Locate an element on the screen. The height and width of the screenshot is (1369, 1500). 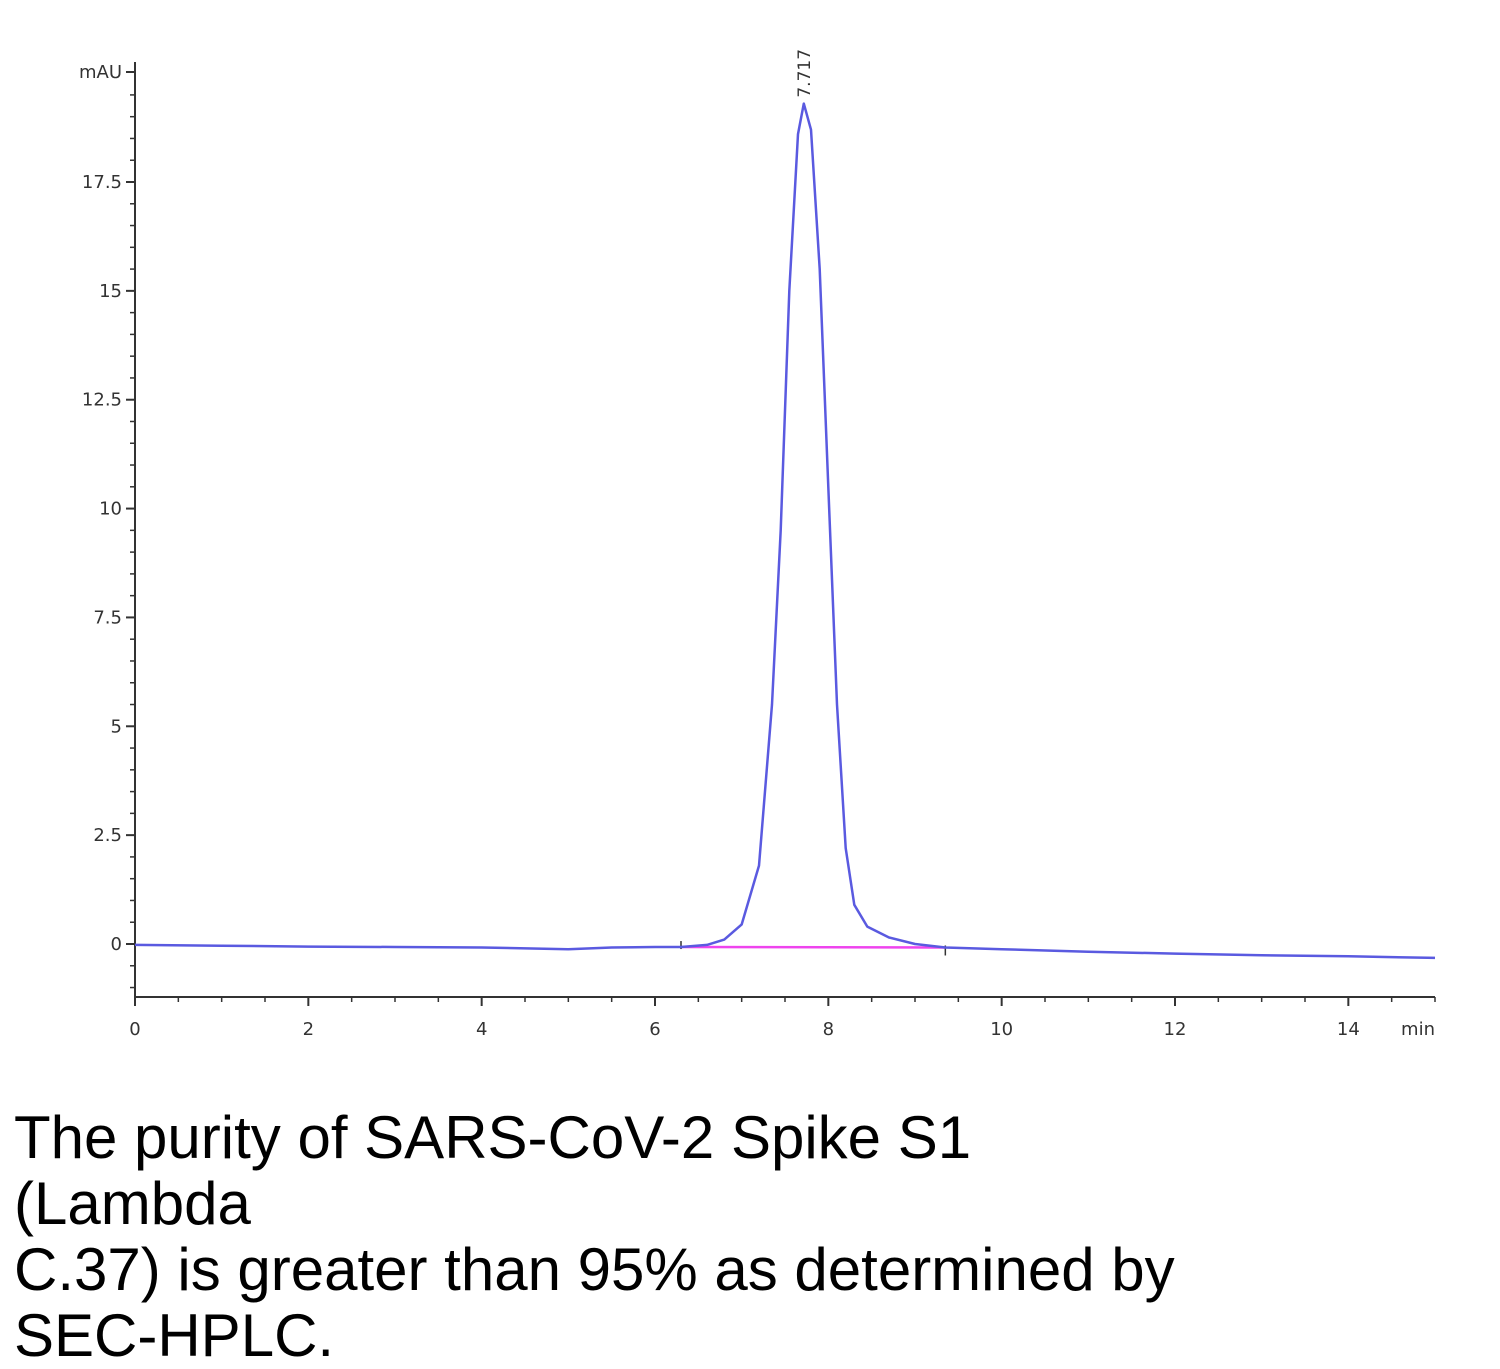
x-axis: 0 2 4 6 8 10 12 14 min is located at coordinates (782, 1018).